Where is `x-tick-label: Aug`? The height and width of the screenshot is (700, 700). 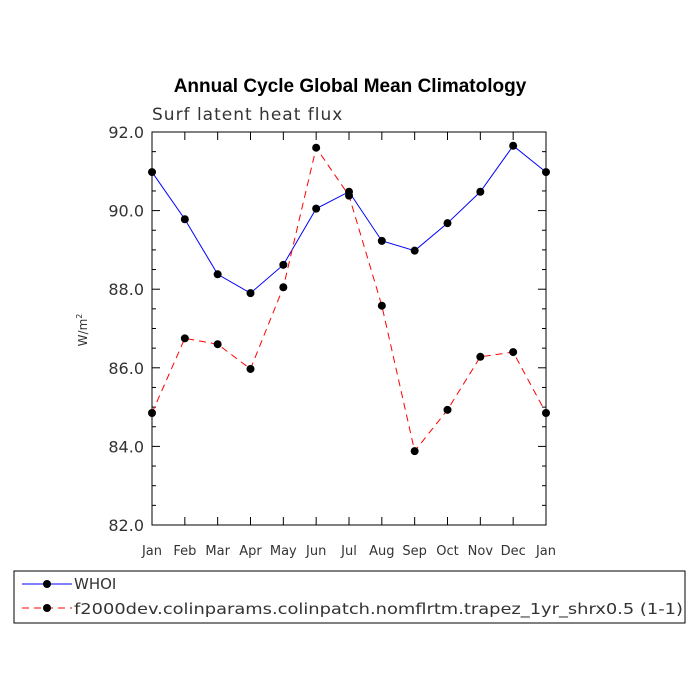
x-tick-label: Aug is located at coordinates (381, 551).